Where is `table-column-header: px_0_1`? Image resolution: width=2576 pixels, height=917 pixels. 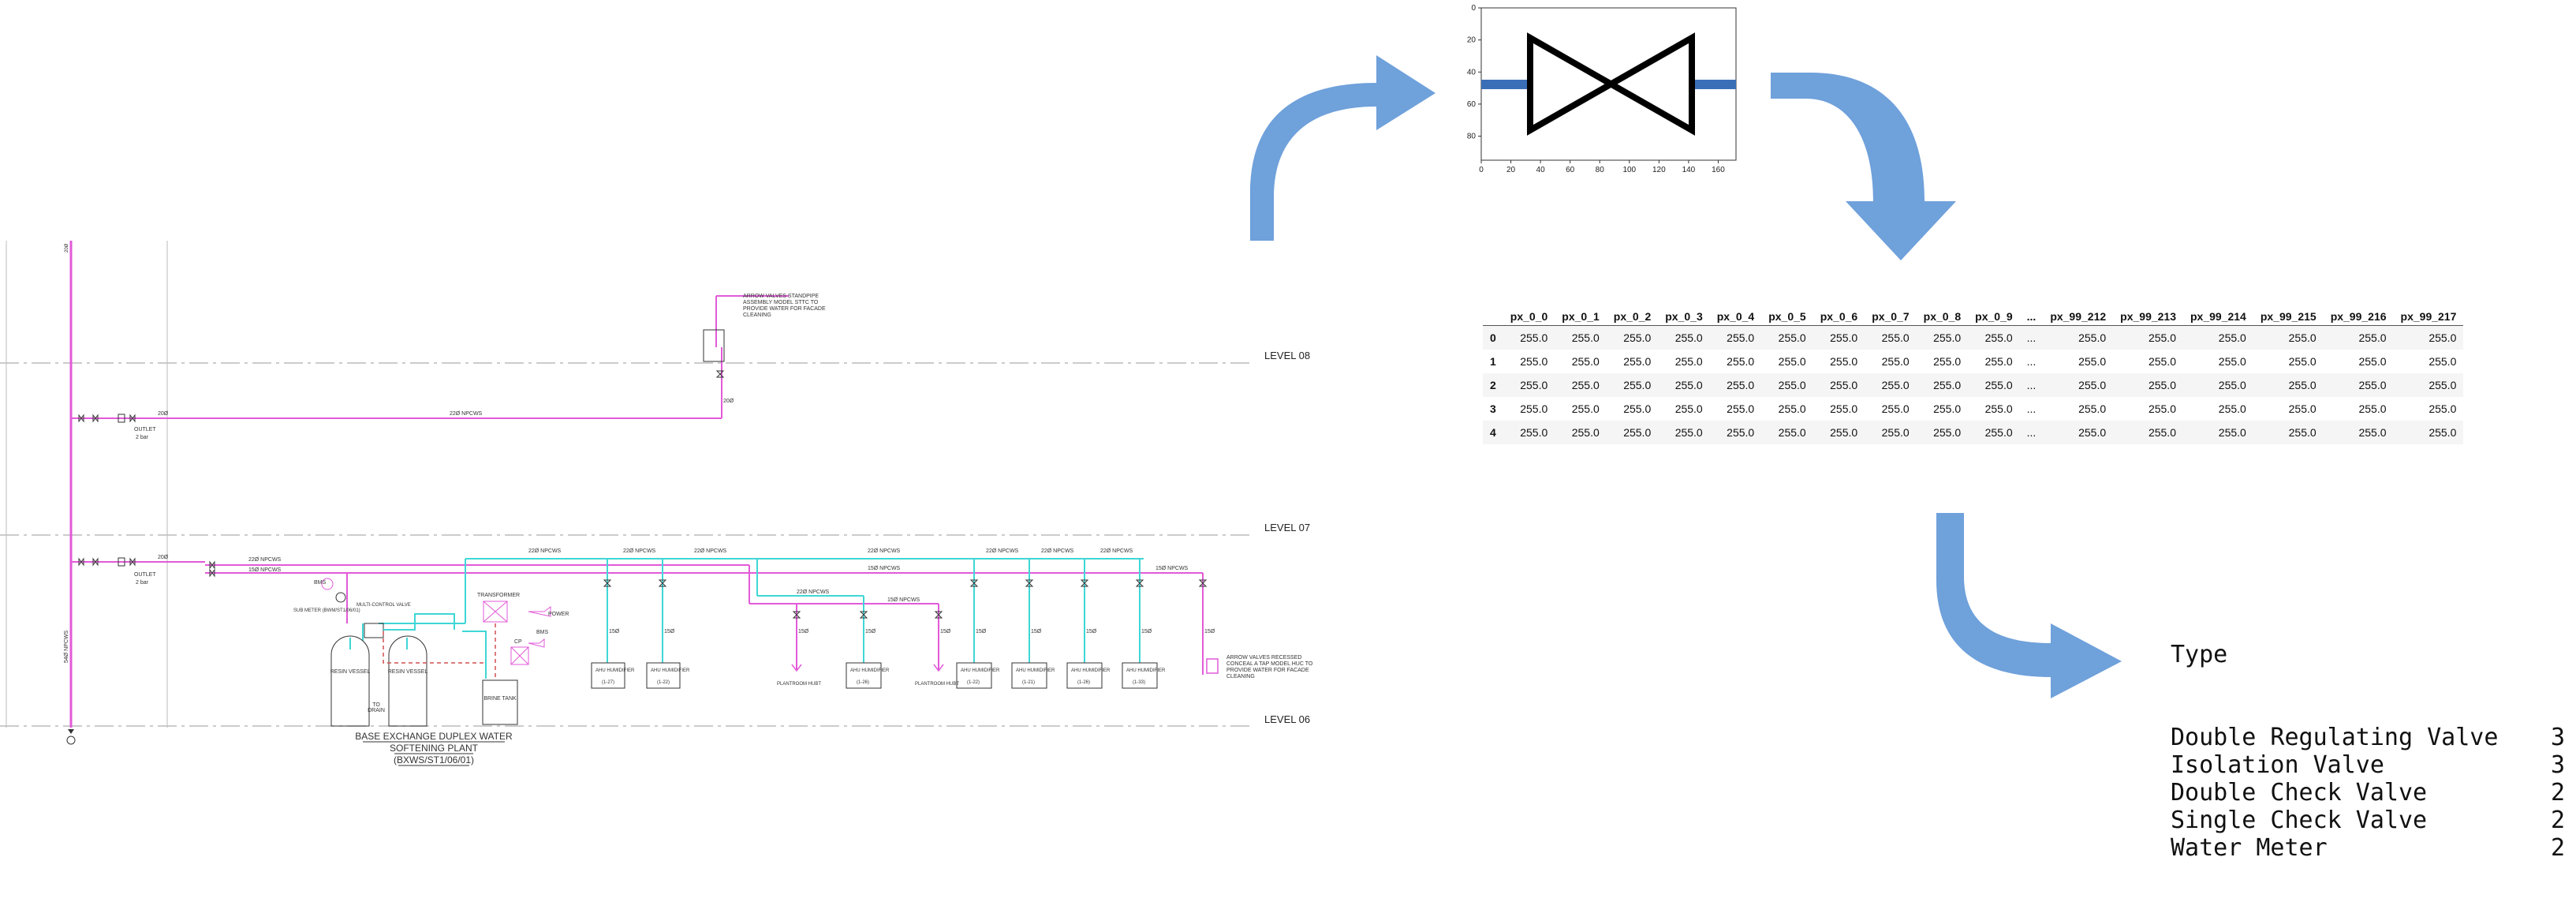
table-column-header: px_0_1 is located at coordinates (1581, 317).